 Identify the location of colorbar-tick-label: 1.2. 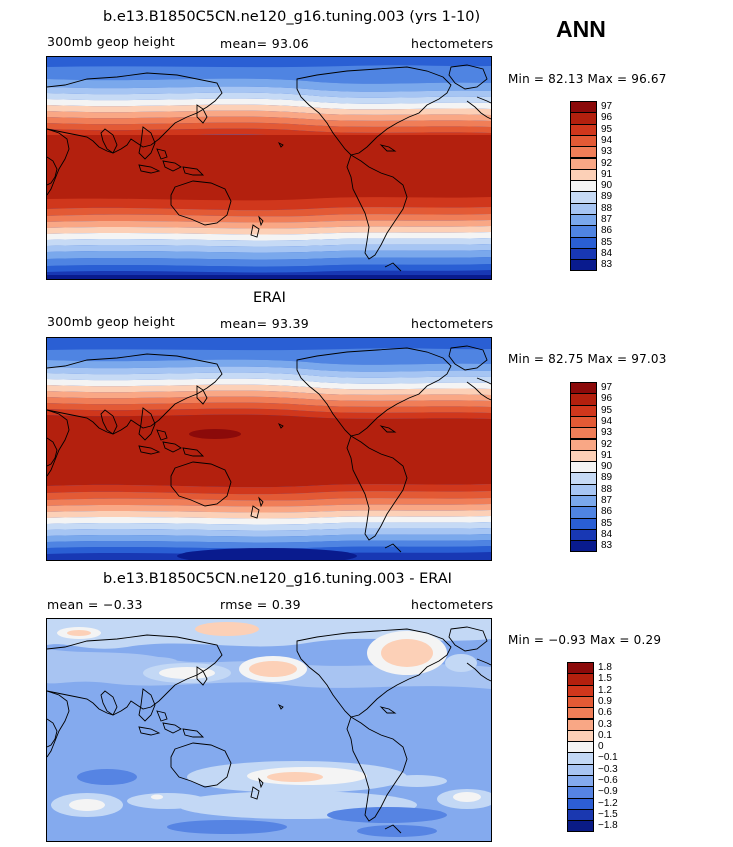
(605, 690).